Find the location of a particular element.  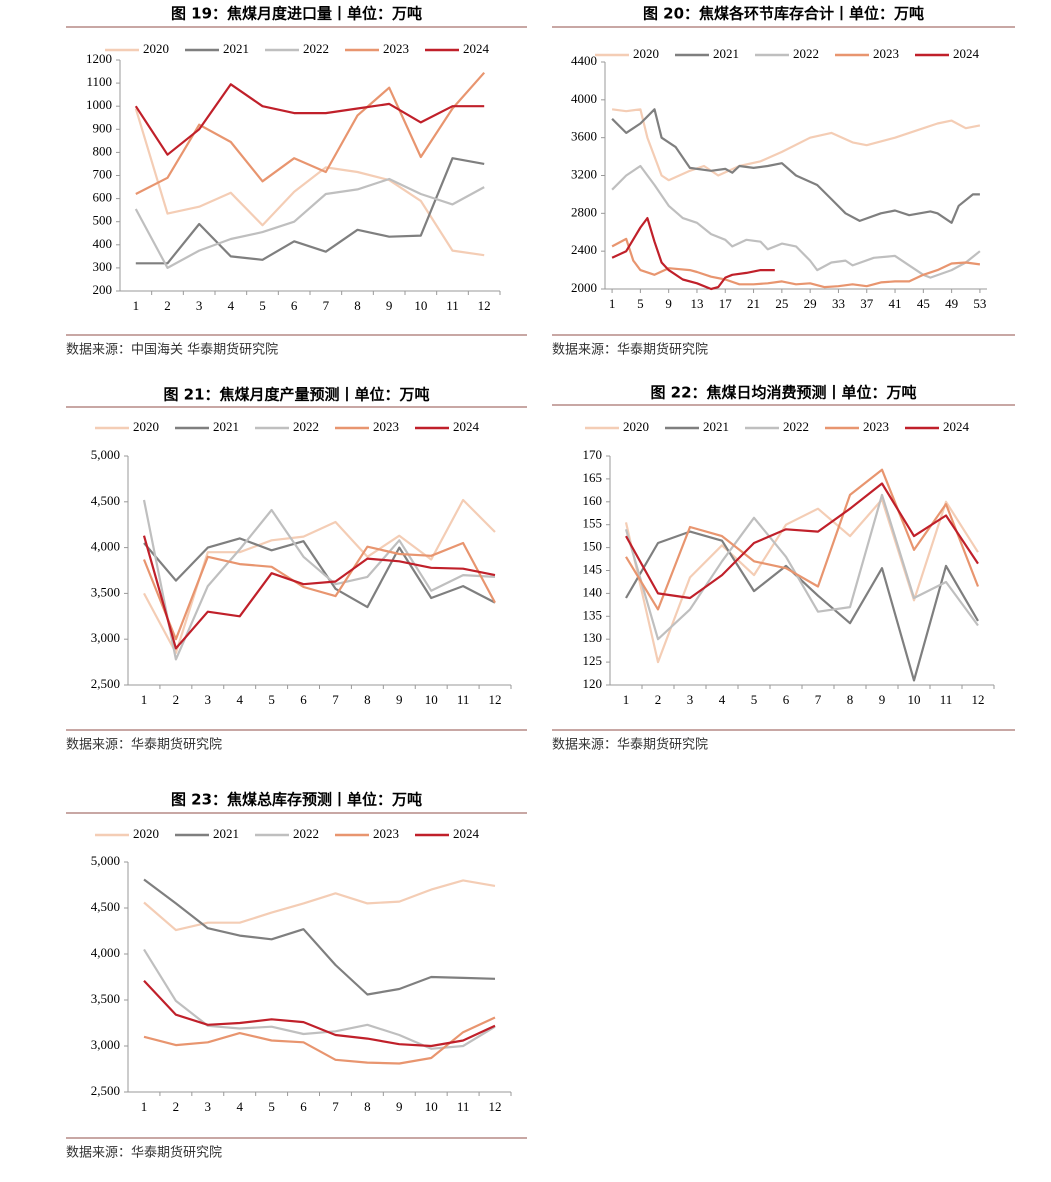

y-tick-label: 3200 is located at coordinates (584, 173).